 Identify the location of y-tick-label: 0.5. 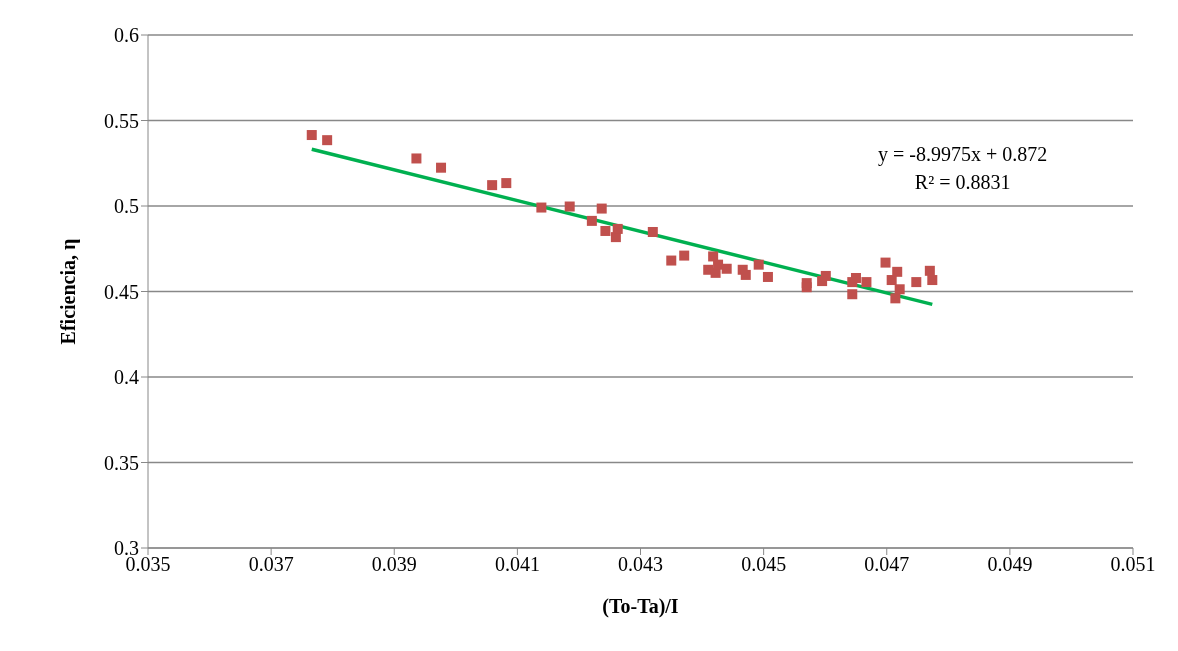
(126, 206).